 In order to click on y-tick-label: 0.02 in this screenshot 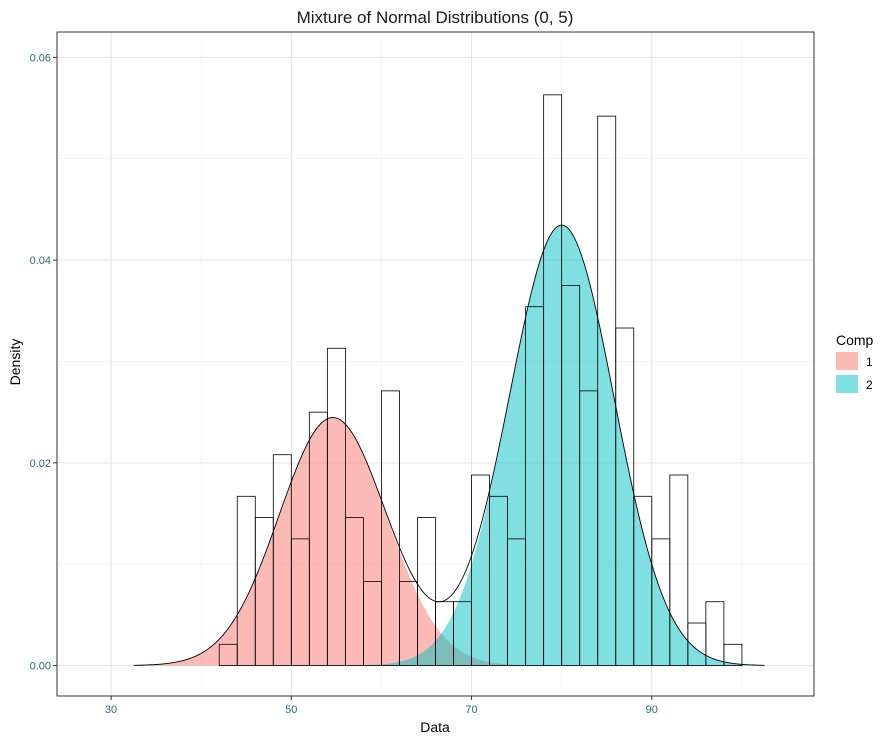, I will do `click(40, 464)`.